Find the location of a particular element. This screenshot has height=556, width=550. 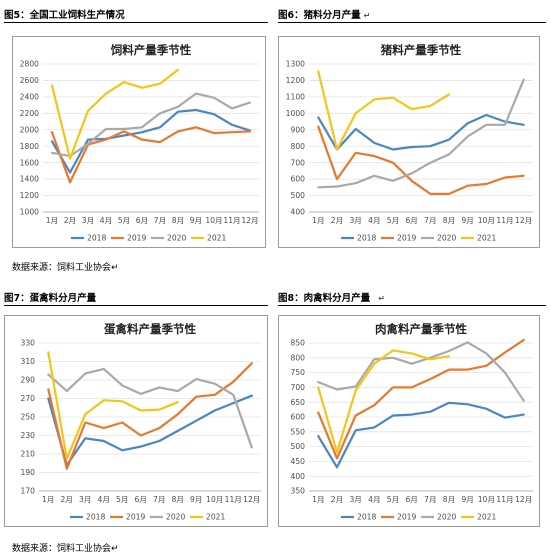

y-tick-label: 310 is located at coordinates (28, 361).